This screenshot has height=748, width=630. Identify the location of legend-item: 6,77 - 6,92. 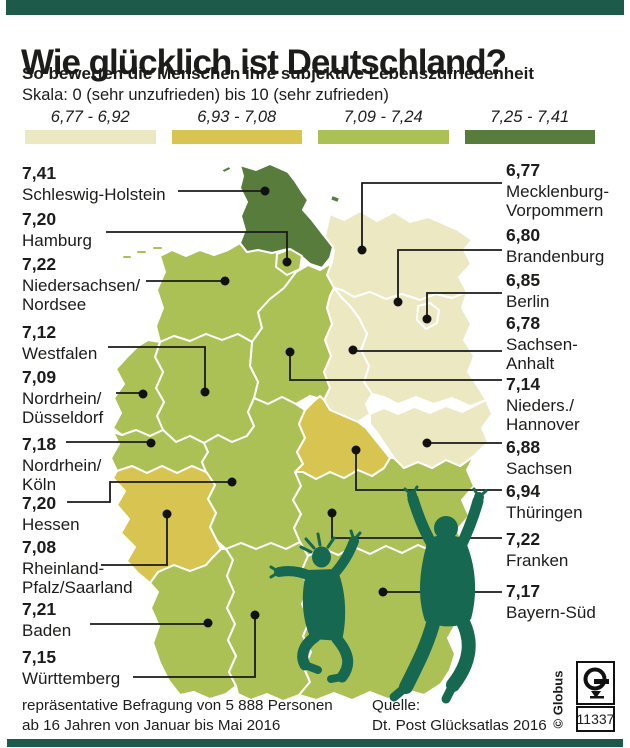
(90, 126).